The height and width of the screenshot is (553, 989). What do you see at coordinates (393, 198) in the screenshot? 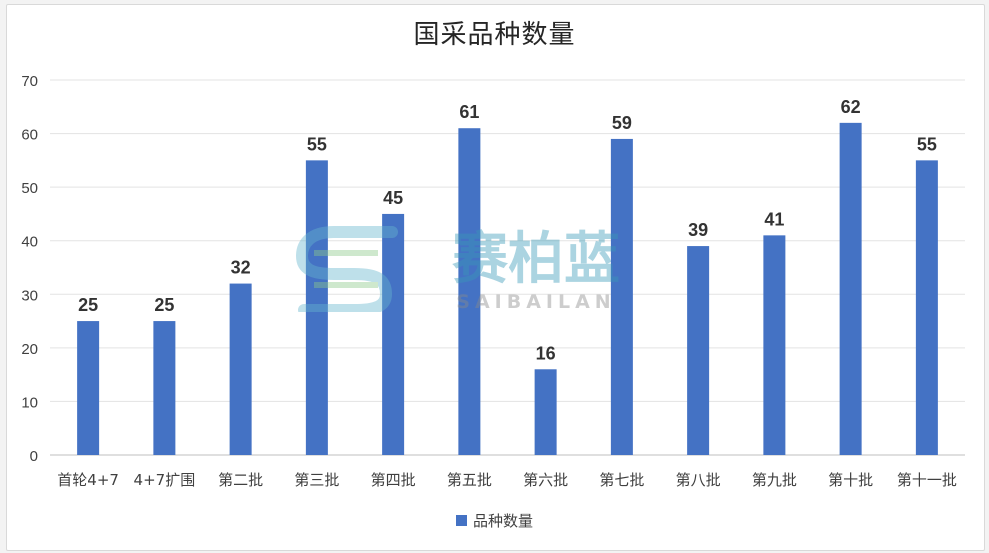
I see `data-label: 45` at bounding box center [393, 198].